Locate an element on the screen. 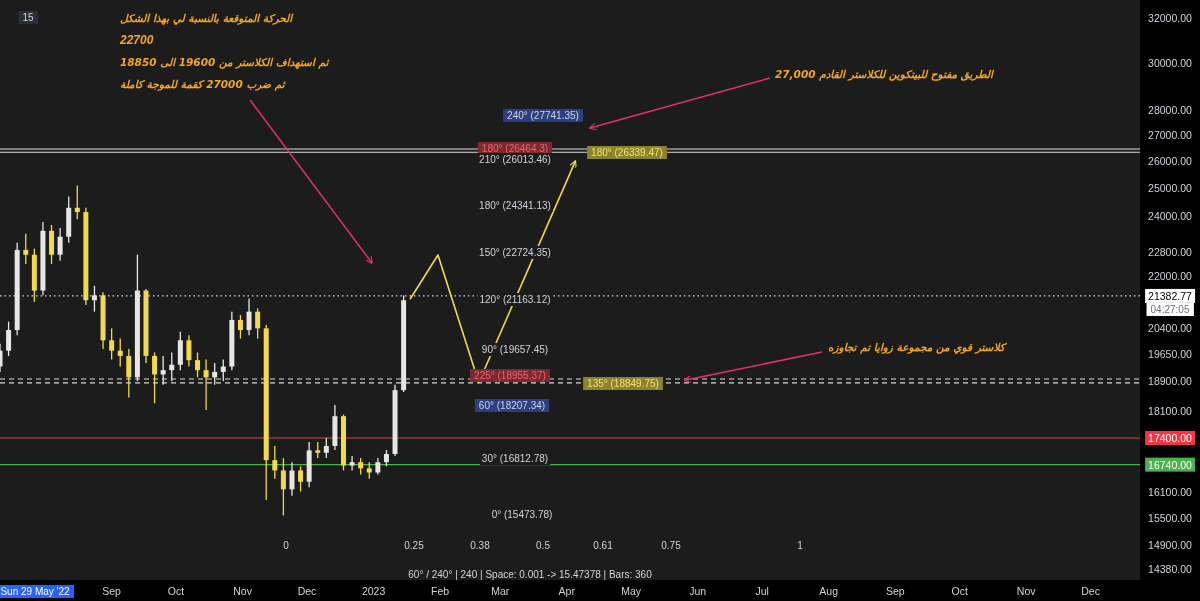 This screenshot has height=601, width=1200. y-tick-label: 16740.00 is located at coordinates (1170, 464).